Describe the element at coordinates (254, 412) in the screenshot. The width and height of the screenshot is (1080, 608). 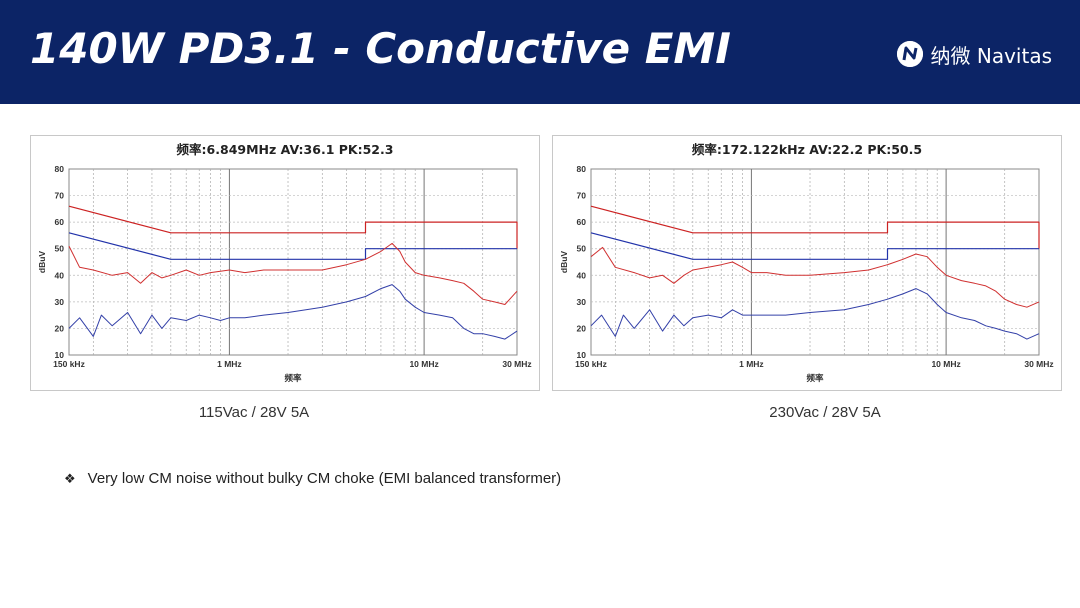
I see `chart-caption-115vac: 115Vac / 28V 5A` at that location.